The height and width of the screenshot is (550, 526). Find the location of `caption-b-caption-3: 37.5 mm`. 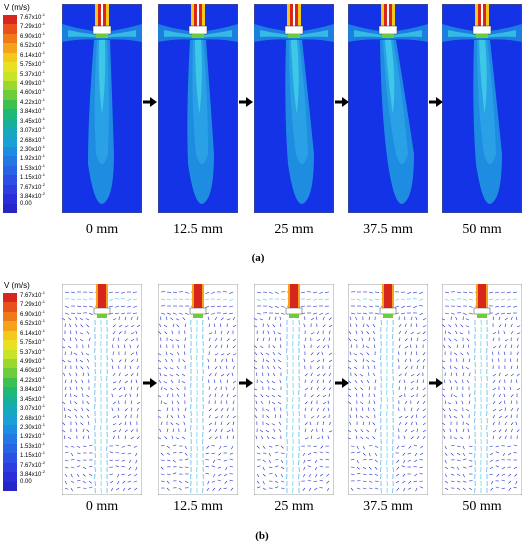

caption-b-caption-3: 37.5 mm is located at coordinates (388, 506).